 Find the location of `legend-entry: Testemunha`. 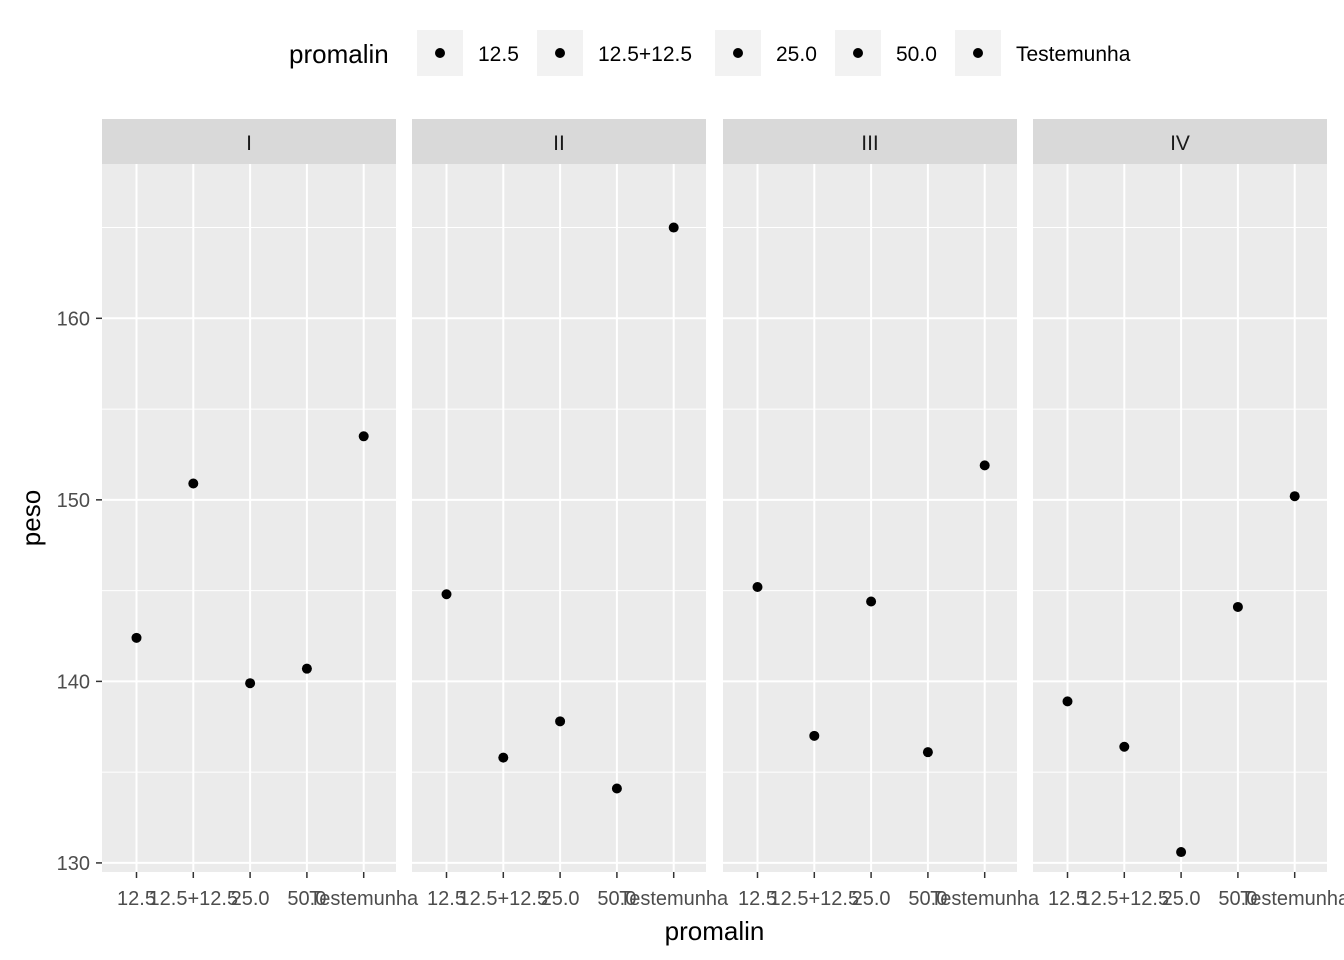

legend-entry: Testemunha is located at coordinates (1043, 53).